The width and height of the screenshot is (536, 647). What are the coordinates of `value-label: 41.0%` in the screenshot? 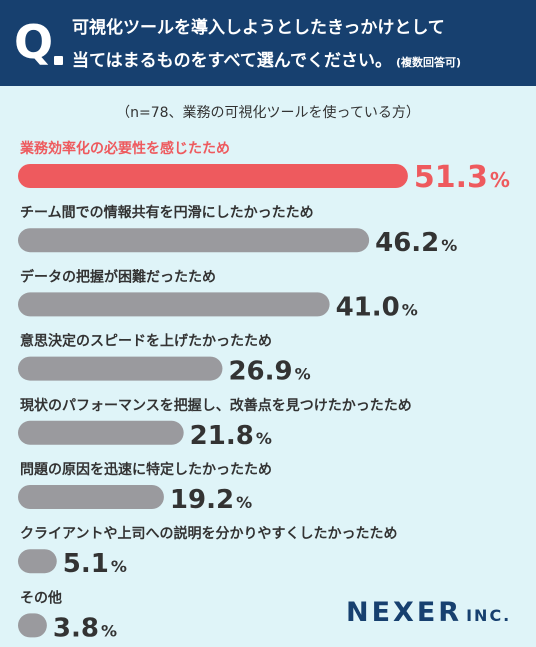 It's located at (377, 307).